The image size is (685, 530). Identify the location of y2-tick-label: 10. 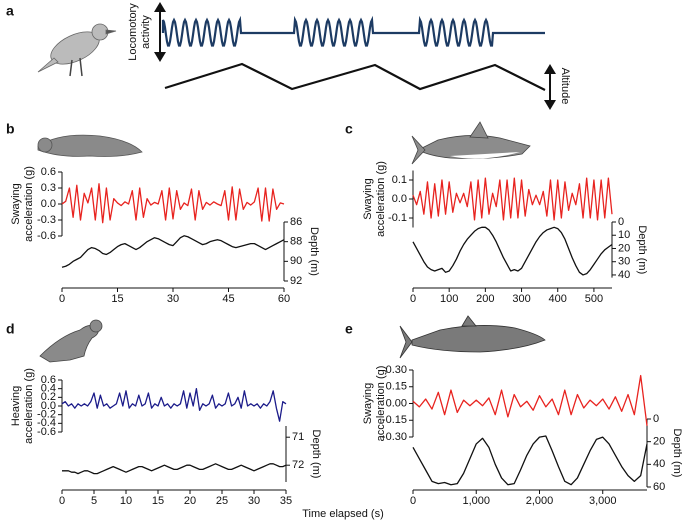
(624, 235).